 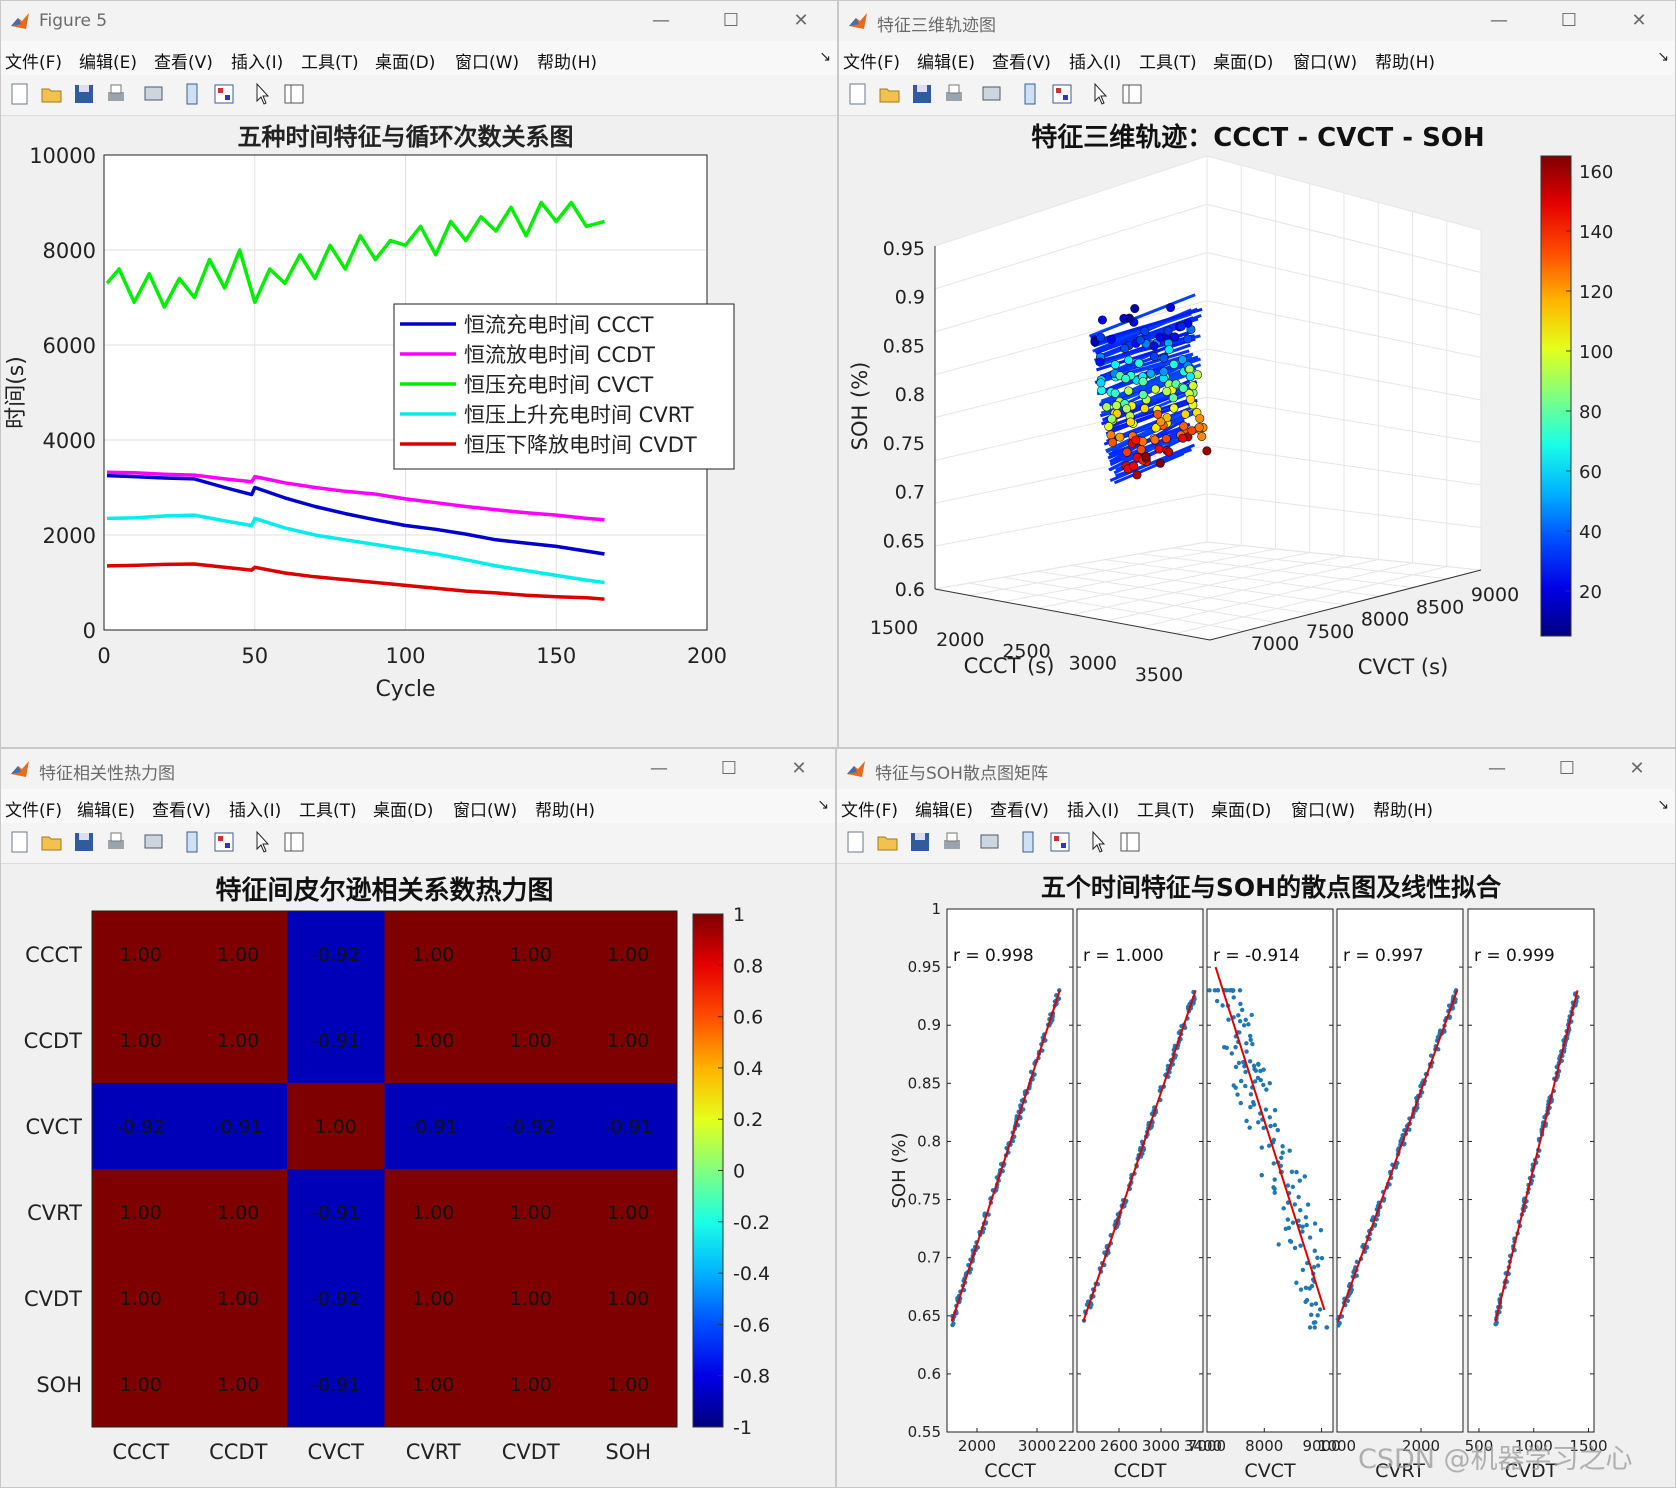 What do you see at coordinates (1093, 663) in the screenshot?
I see `x-tick-label: 3000` at bounding box center [1093, 663].